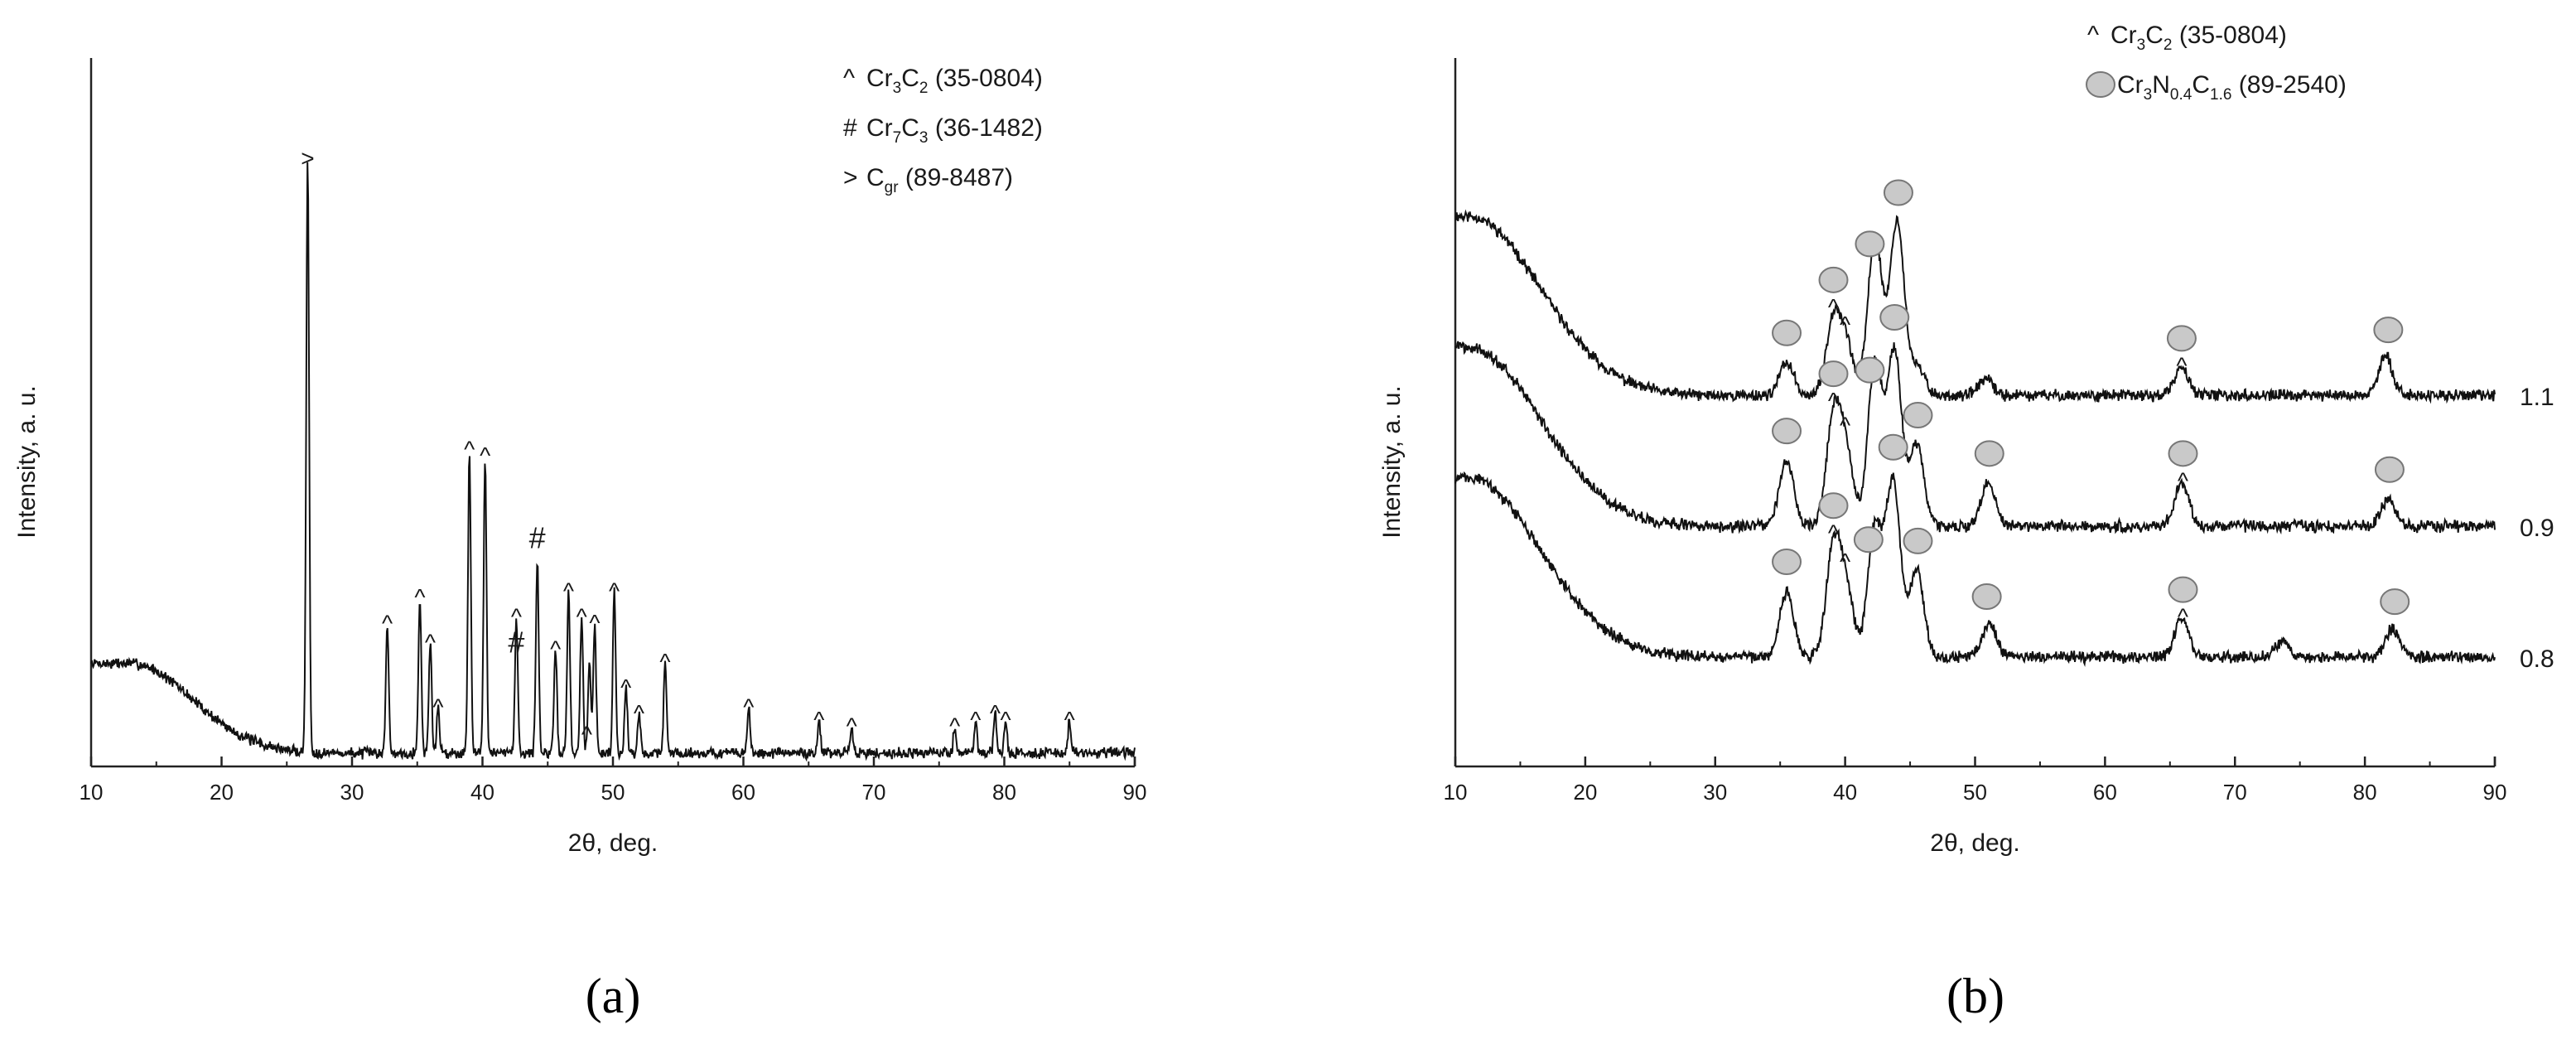  Describe the element at coordinates (307, 159) in the screenshot. I see `peak-marker: >` at that location.